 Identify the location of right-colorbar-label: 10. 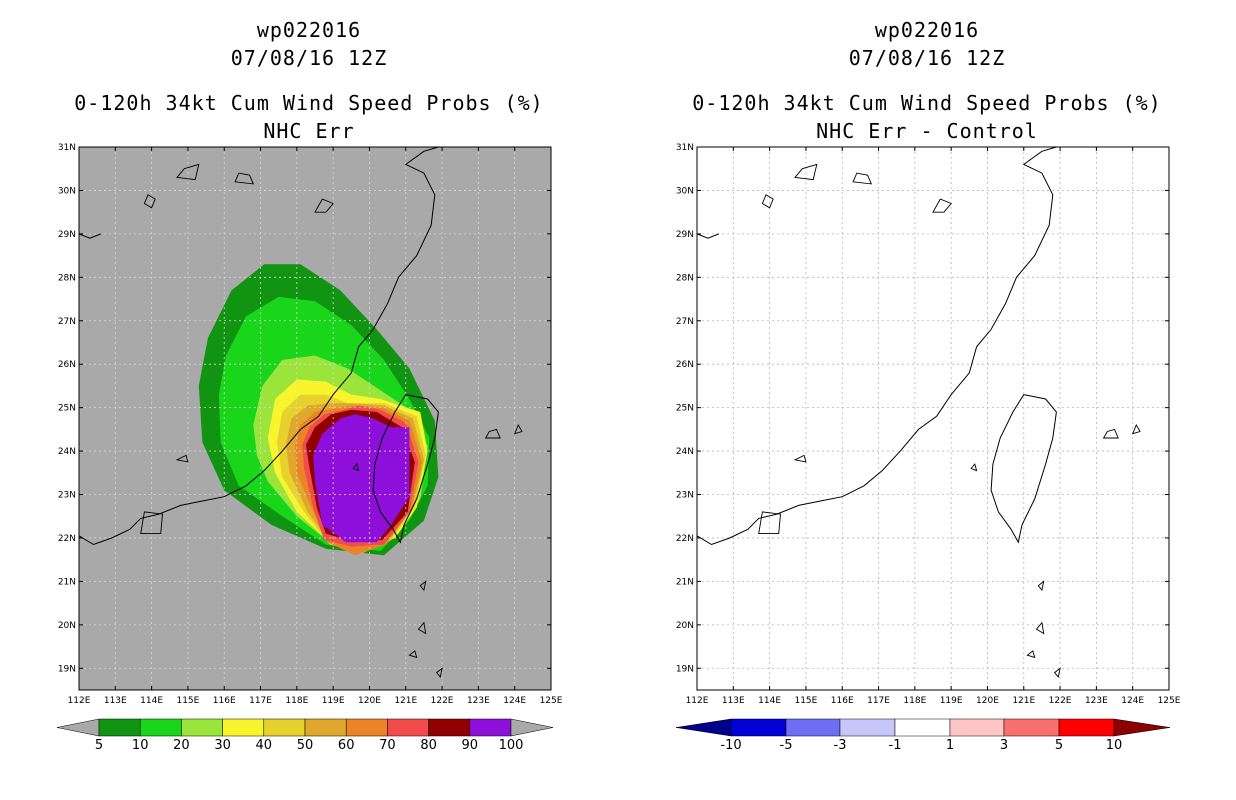
(1114, 745).